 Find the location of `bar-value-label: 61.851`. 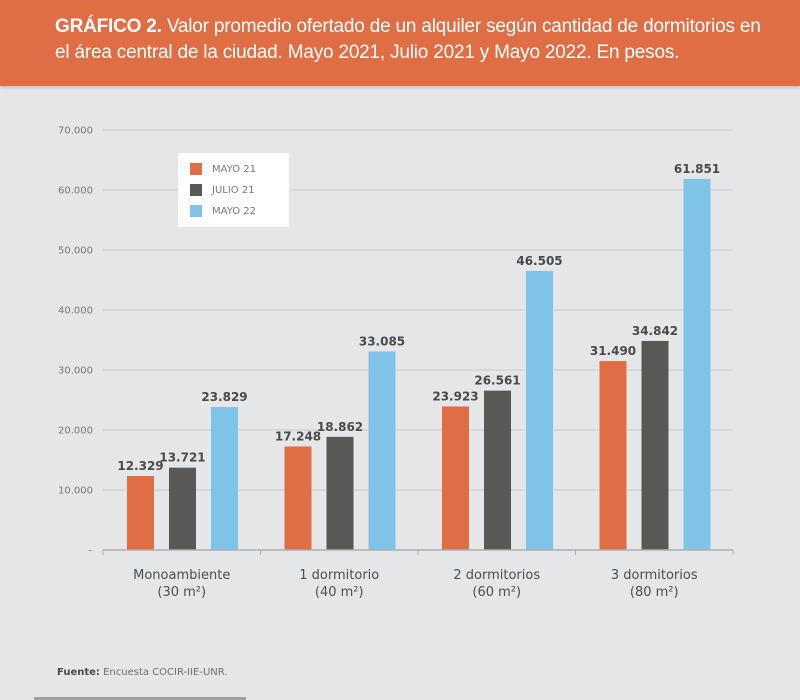

bar-value-label: 61.851 is located at coordinates (697, 169).